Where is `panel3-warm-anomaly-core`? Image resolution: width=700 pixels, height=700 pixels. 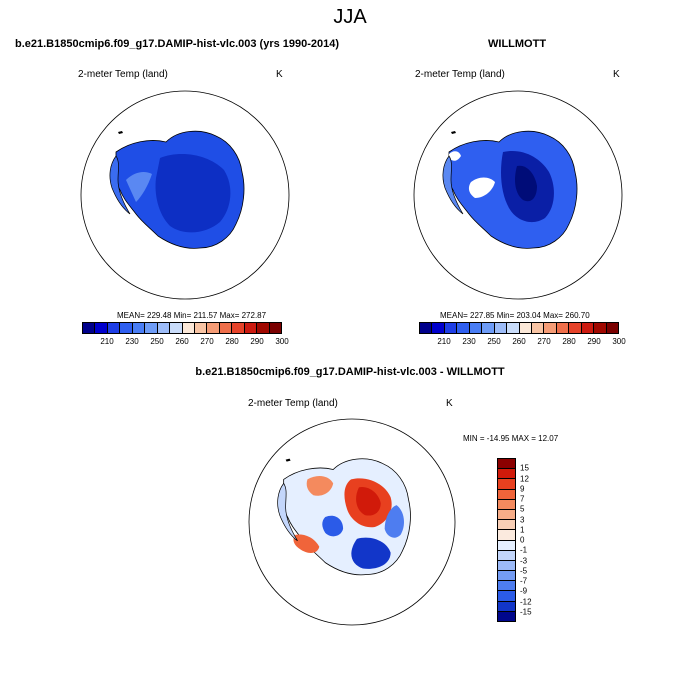
panel3-warm-anomaly-core is located at coordinates (368, 501).